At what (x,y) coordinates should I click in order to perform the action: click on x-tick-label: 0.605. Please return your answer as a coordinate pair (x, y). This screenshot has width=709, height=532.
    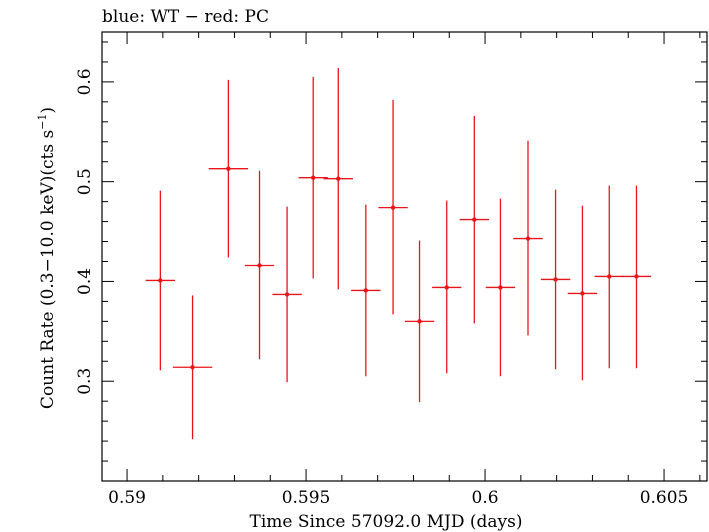
    Looking at the image, I should click on (664, 498).